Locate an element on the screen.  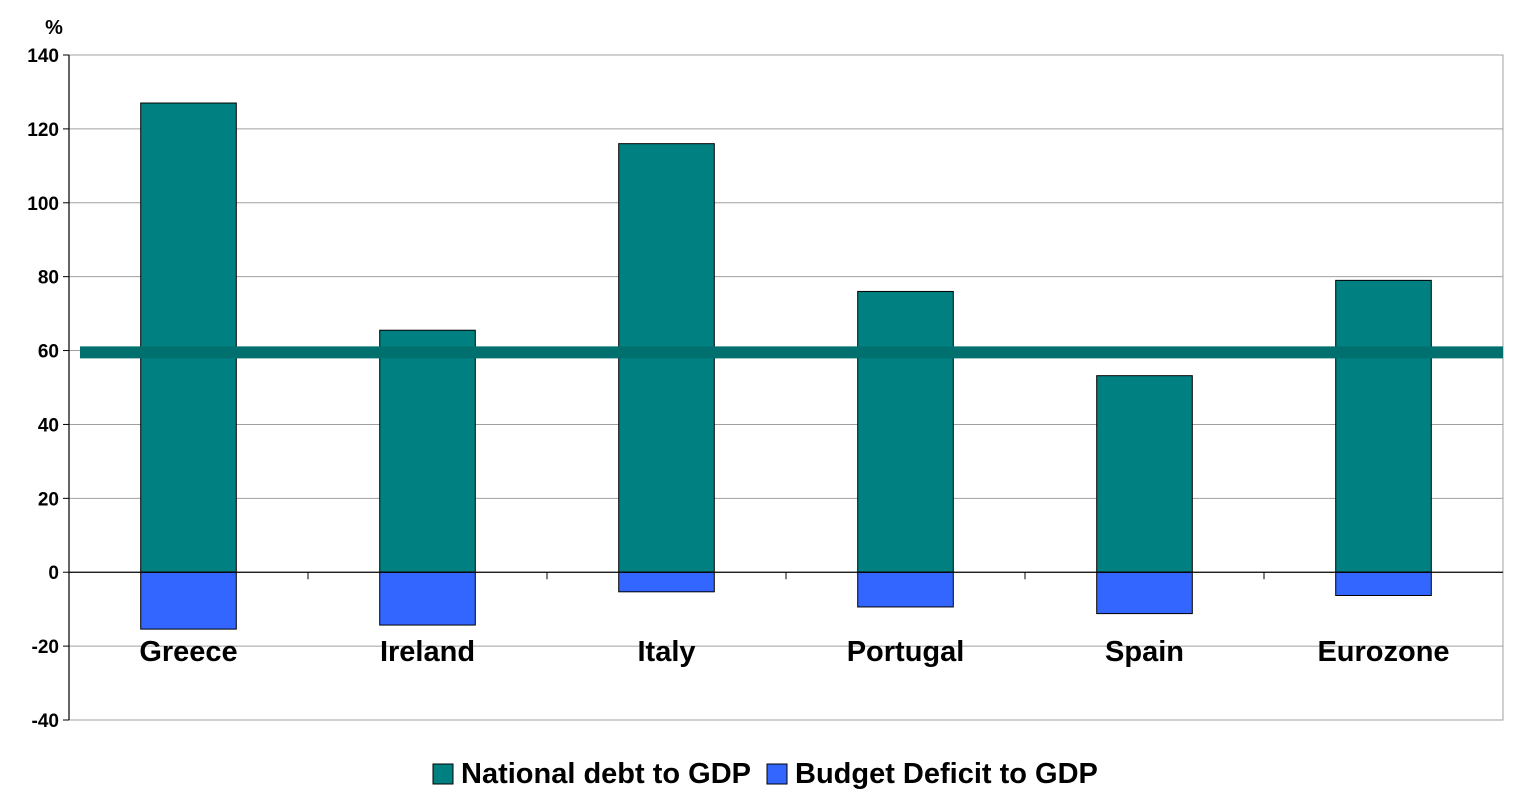
y-tick-label: -40 is located at coordinates (45, 721).